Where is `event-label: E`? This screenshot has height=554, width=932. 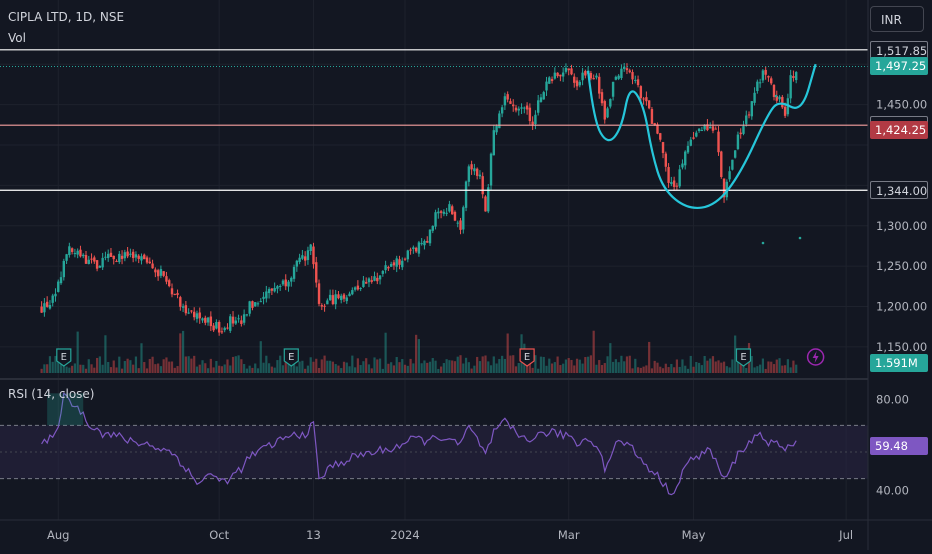 event-label: E is located at coordinates (743, 357).